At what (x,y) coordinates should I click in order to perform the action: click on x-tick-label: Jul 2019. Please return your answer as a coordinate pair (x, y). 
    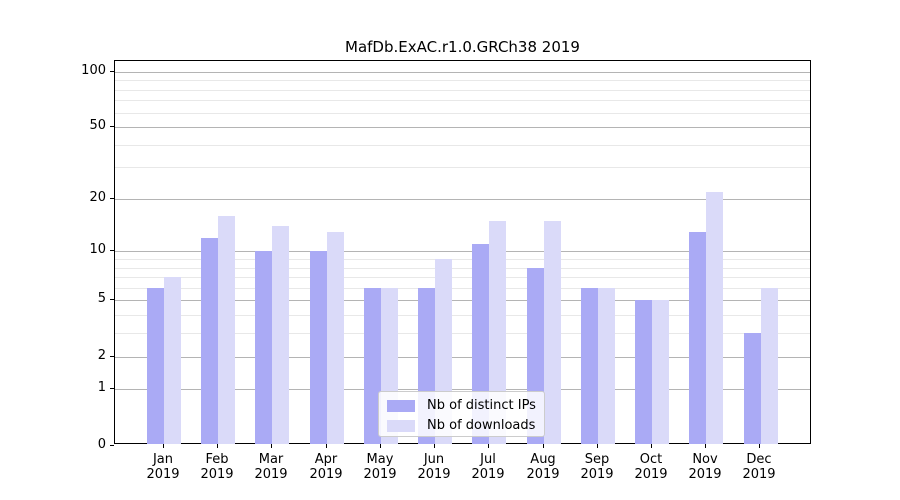
    Looking at the image, I should click on (488, 467).